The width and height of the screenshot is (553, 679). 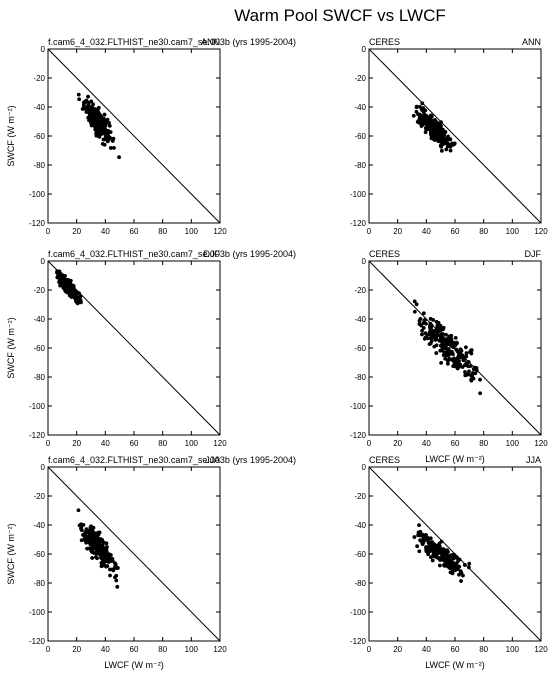 What do you see at coordinates (39, 583) in the screenshot?
I see `y-tick-label: -80` at bounding box center [39, 583].